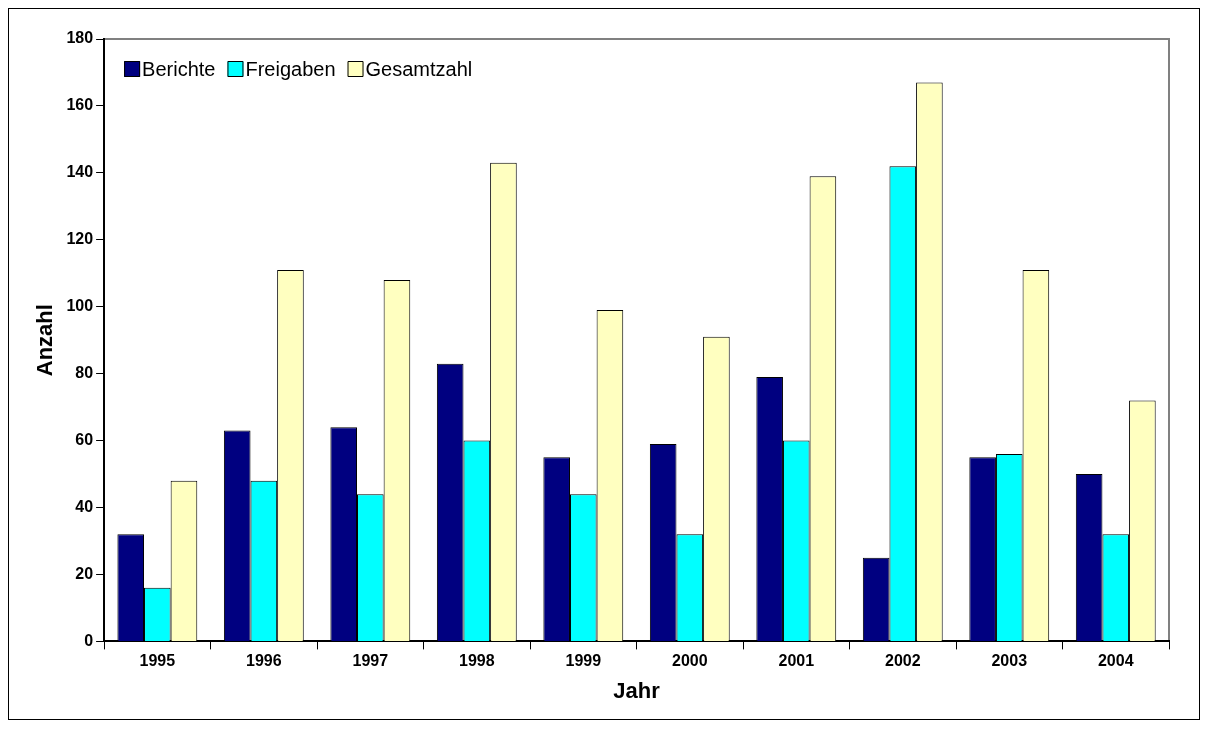  I want to click on y-tick-label: 60, so click(84, 440).